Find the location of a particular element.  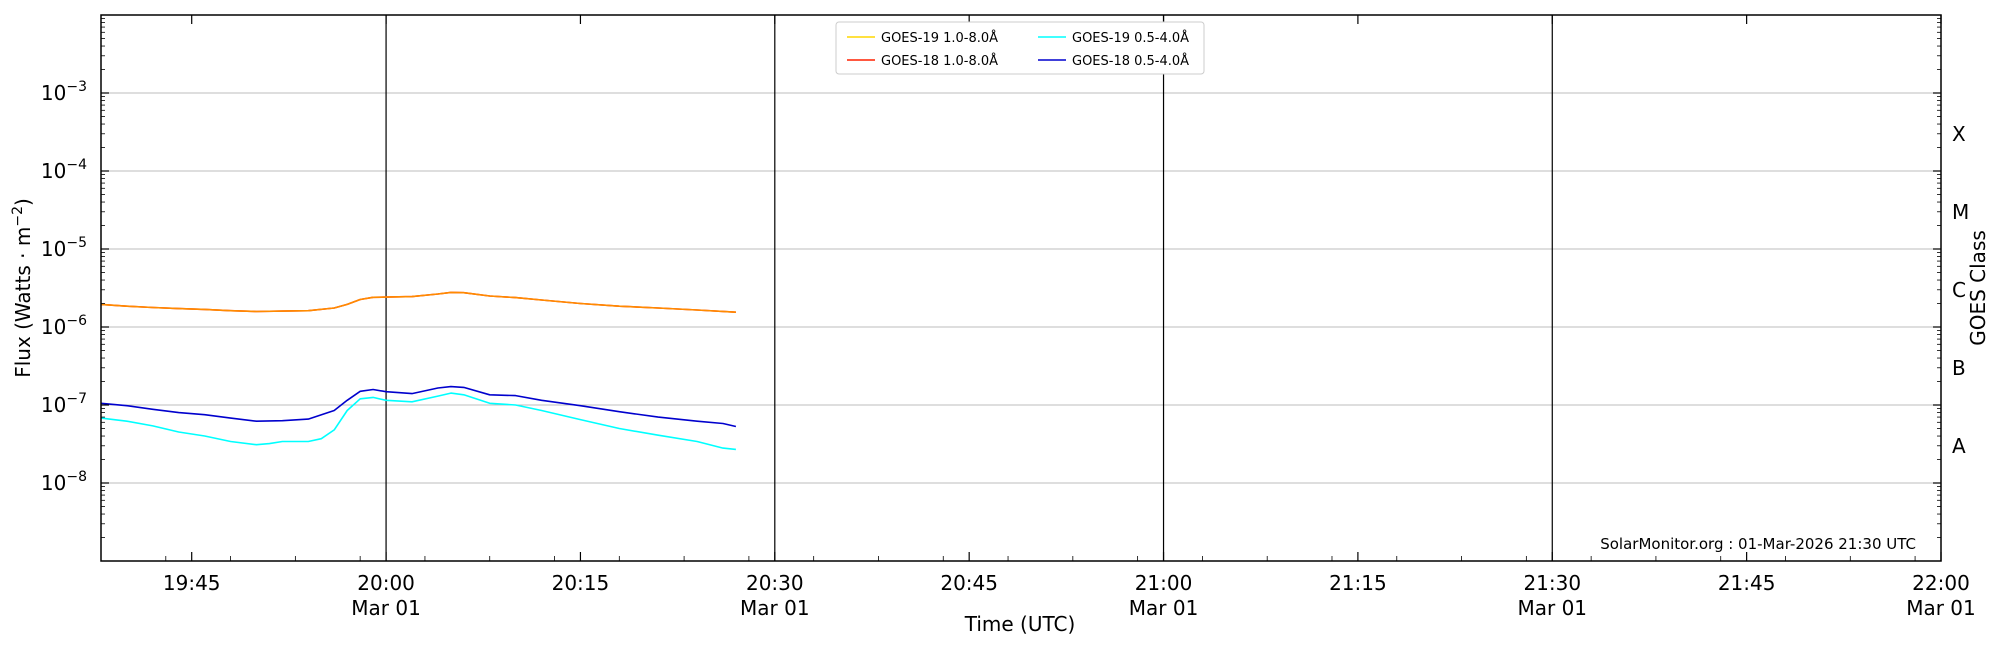

goes-class-c: C is located at coordinates (1959, 290).